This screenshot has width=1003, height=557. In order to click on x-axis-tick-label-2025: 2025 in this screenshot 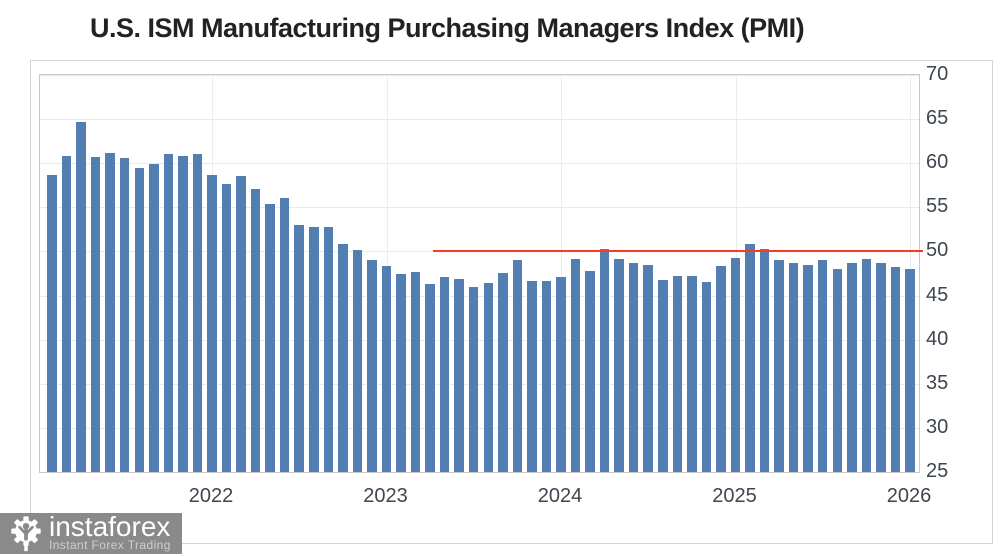, I will do `click(734, 496)`.